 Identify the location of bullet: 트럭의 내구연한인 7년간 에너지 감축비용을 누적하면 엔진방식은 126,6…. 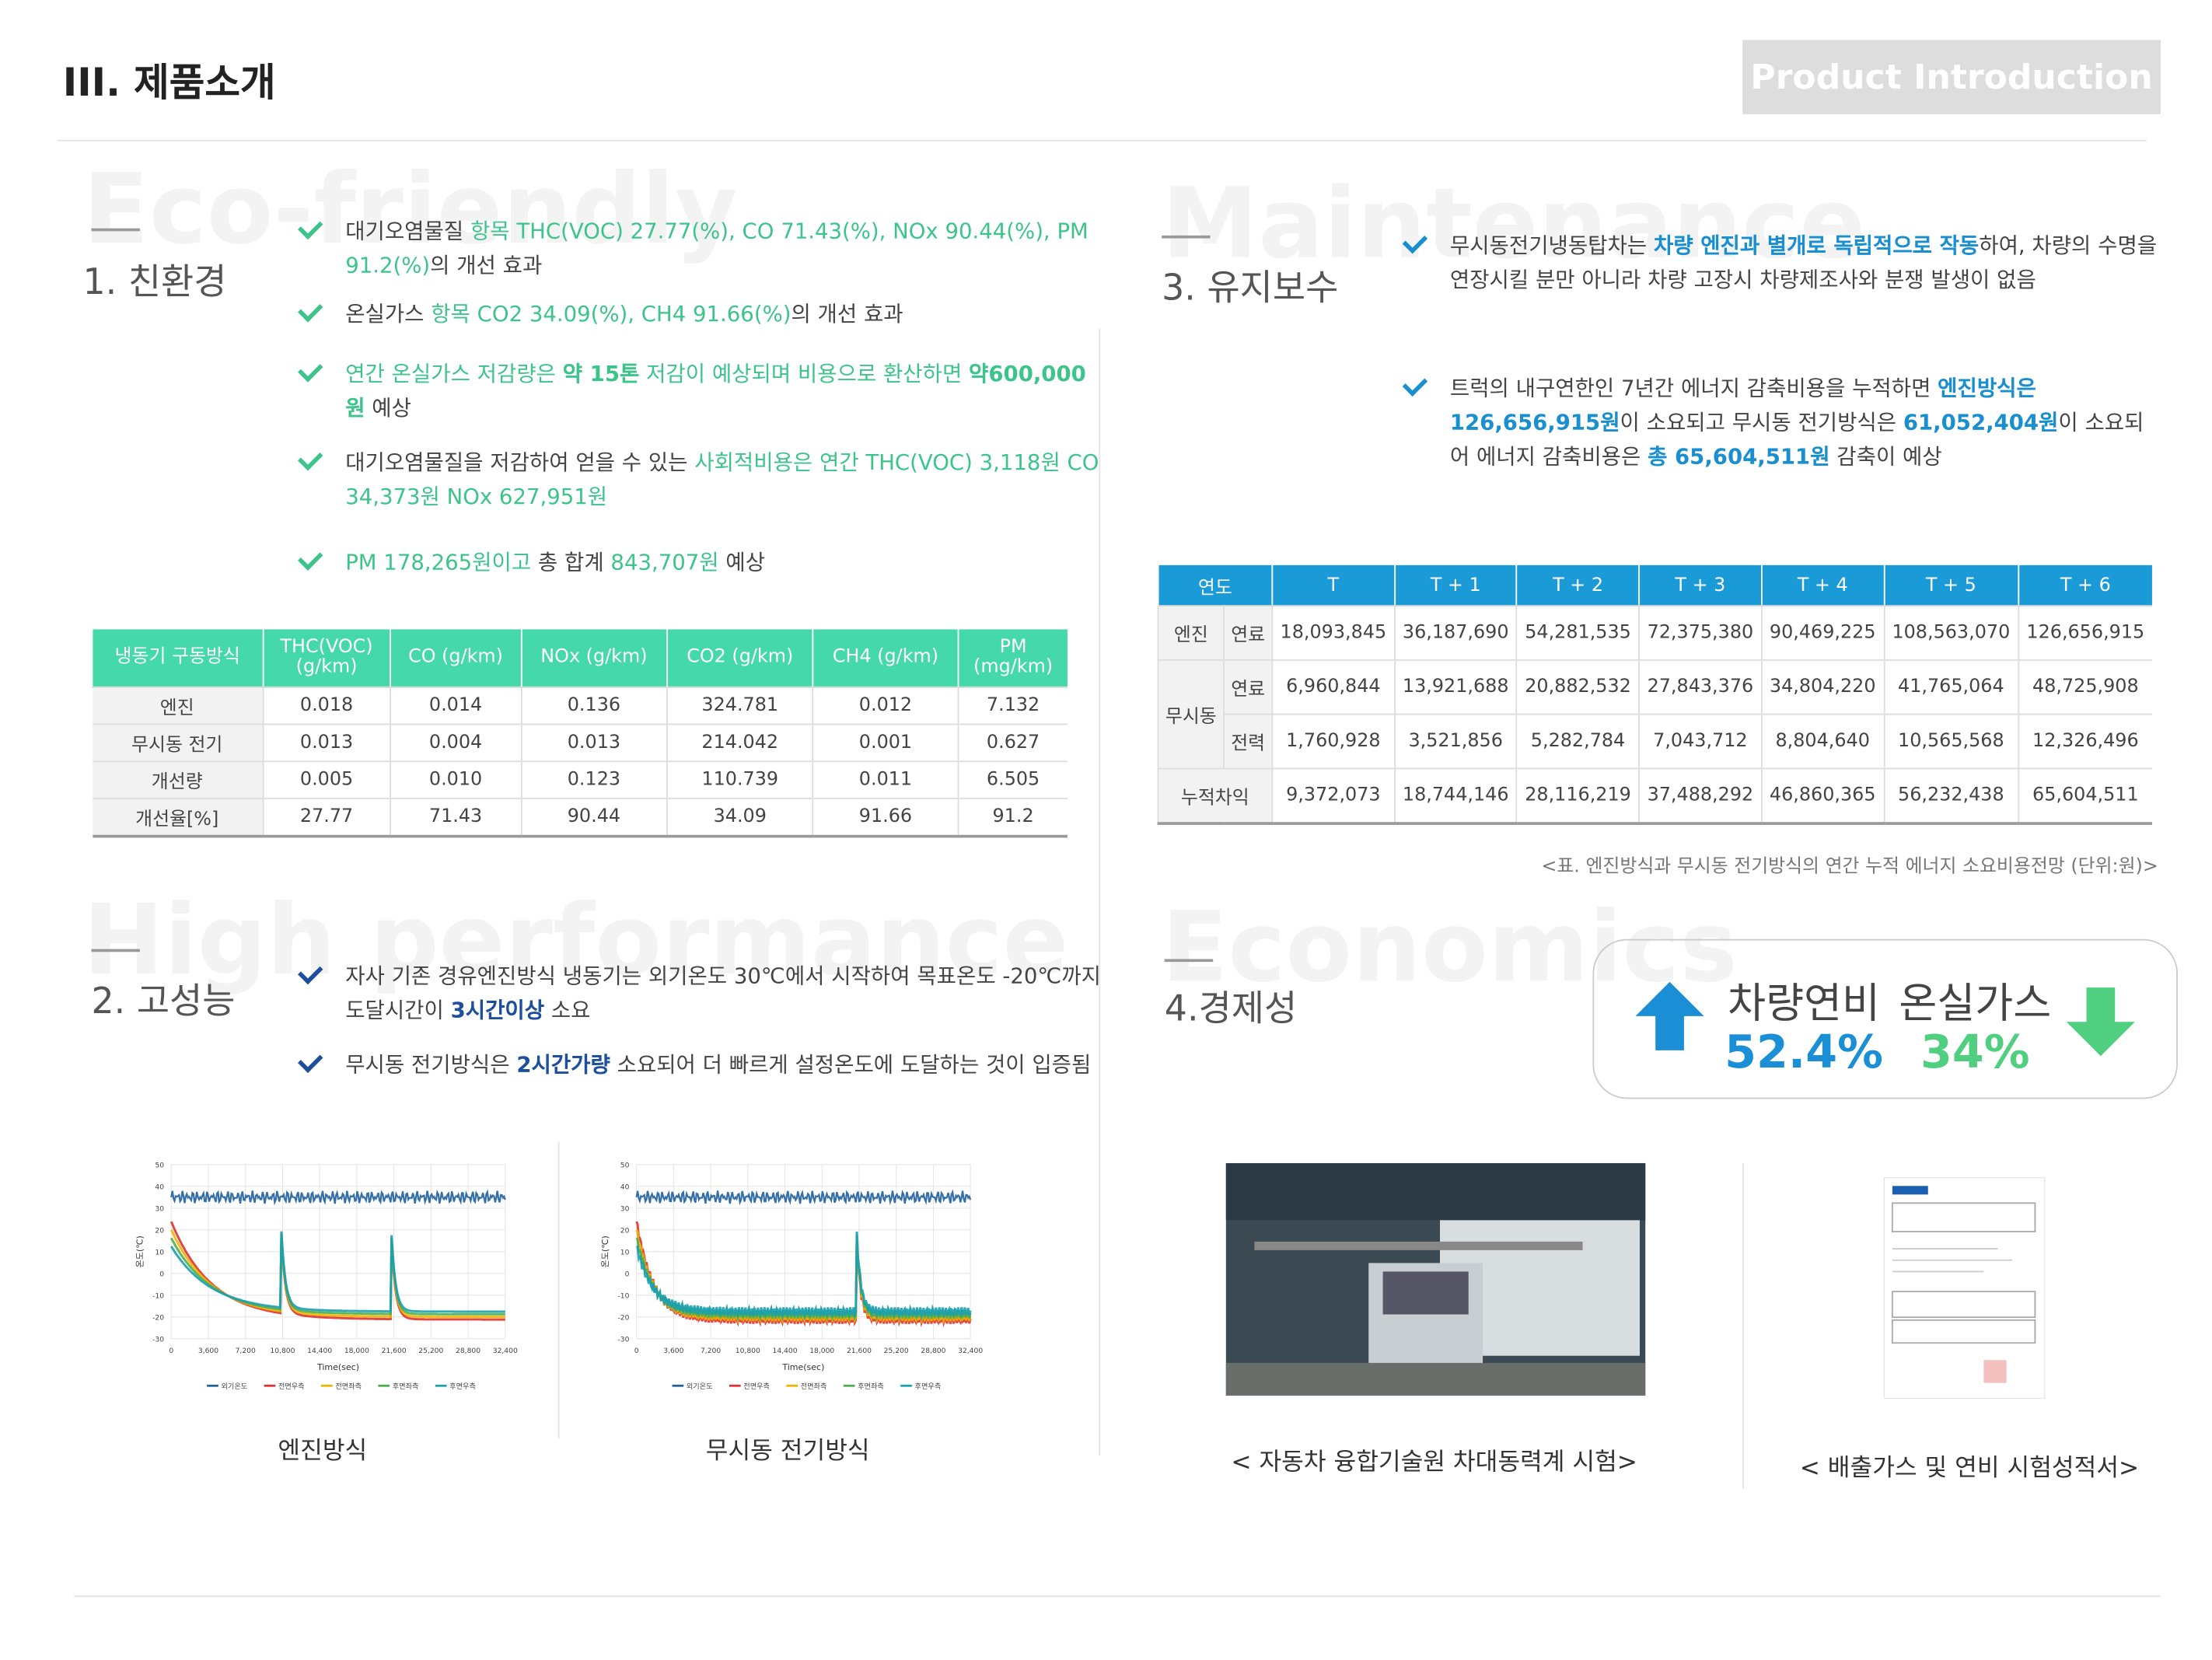
(1783, 422).